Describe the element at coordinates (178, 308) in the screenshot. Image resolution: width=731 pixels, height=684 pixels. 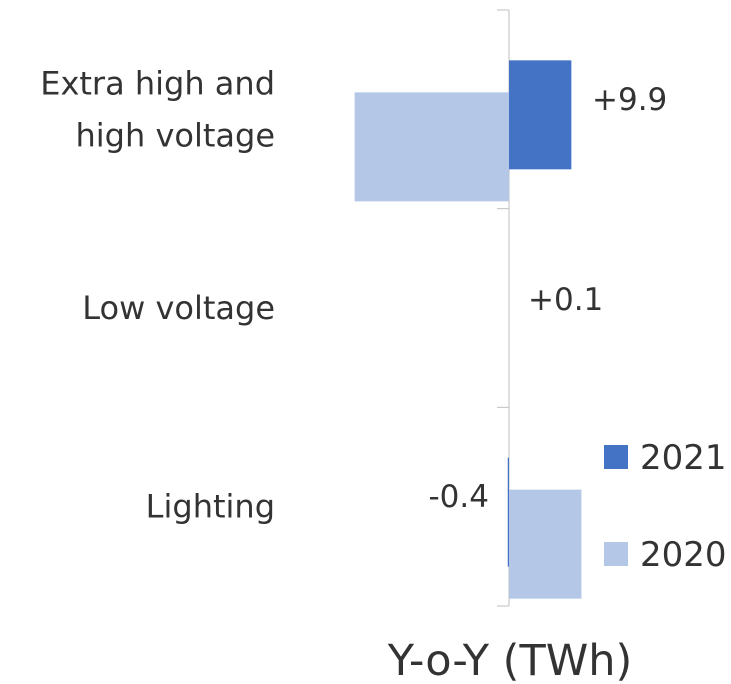
I see `category-label: Low voltage` at that location.